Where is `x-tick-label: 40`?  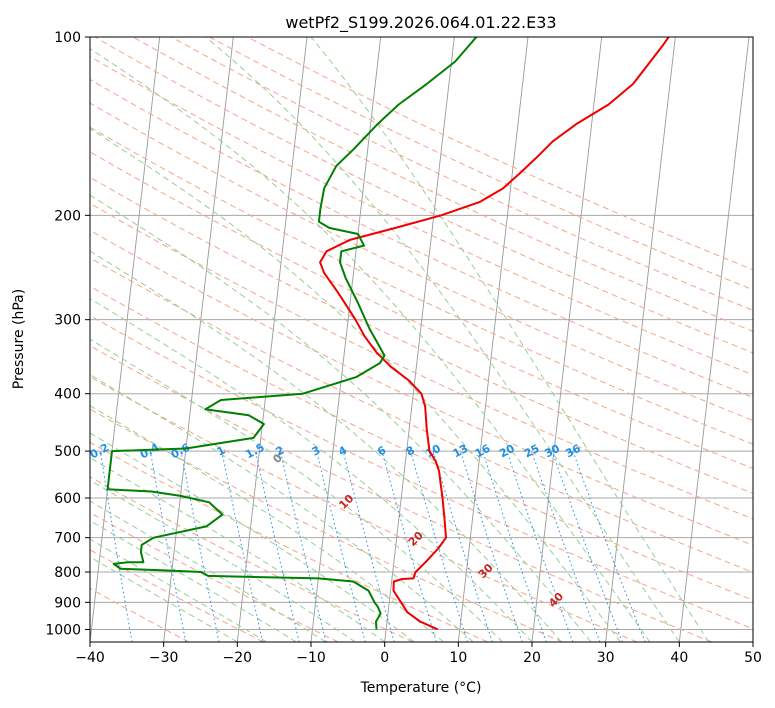 x-tick-label: 40 is located at coordinates (679, 658).